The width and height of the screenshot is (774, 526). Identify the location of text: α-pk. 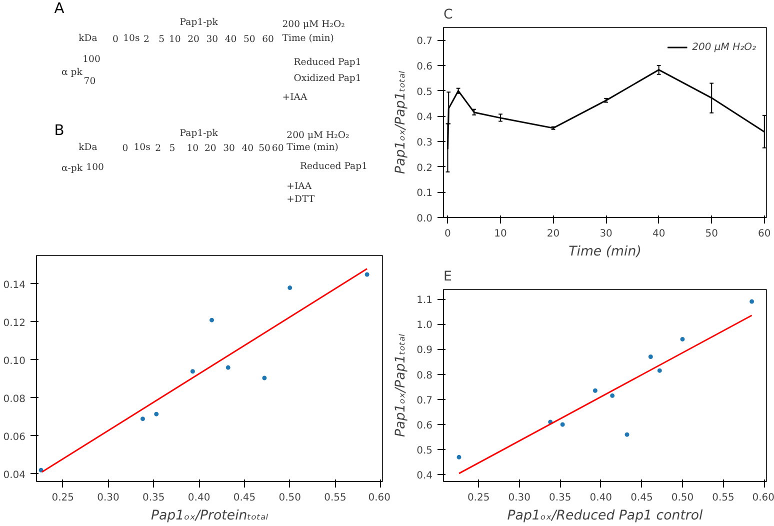
(72, 168).